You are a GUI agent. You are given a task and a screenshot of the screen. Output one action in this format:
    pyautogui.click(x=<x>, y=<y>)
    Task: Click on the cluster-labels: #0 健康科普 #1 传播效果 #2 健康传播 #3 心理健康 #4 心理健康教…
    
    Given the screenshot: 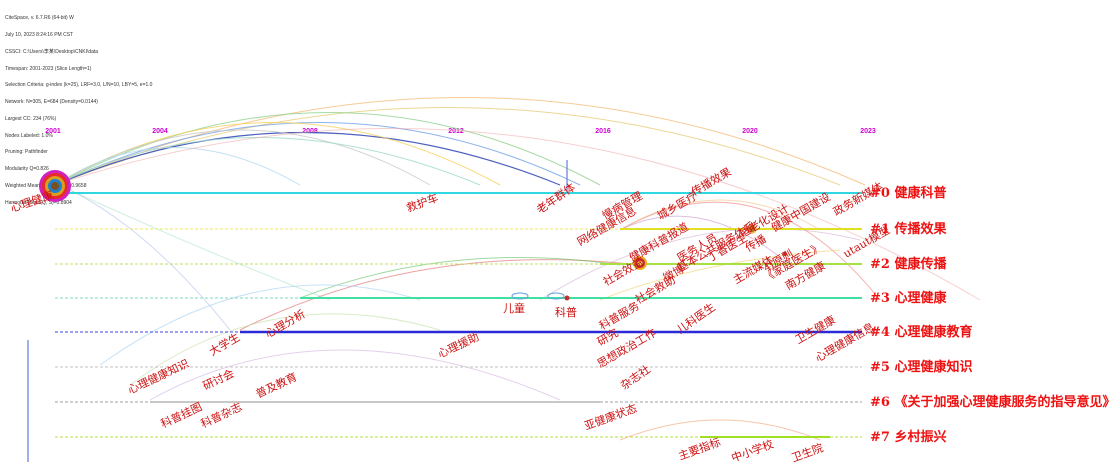 What is the action you would take?
    pyautogui.click(x=991, y=315)
    